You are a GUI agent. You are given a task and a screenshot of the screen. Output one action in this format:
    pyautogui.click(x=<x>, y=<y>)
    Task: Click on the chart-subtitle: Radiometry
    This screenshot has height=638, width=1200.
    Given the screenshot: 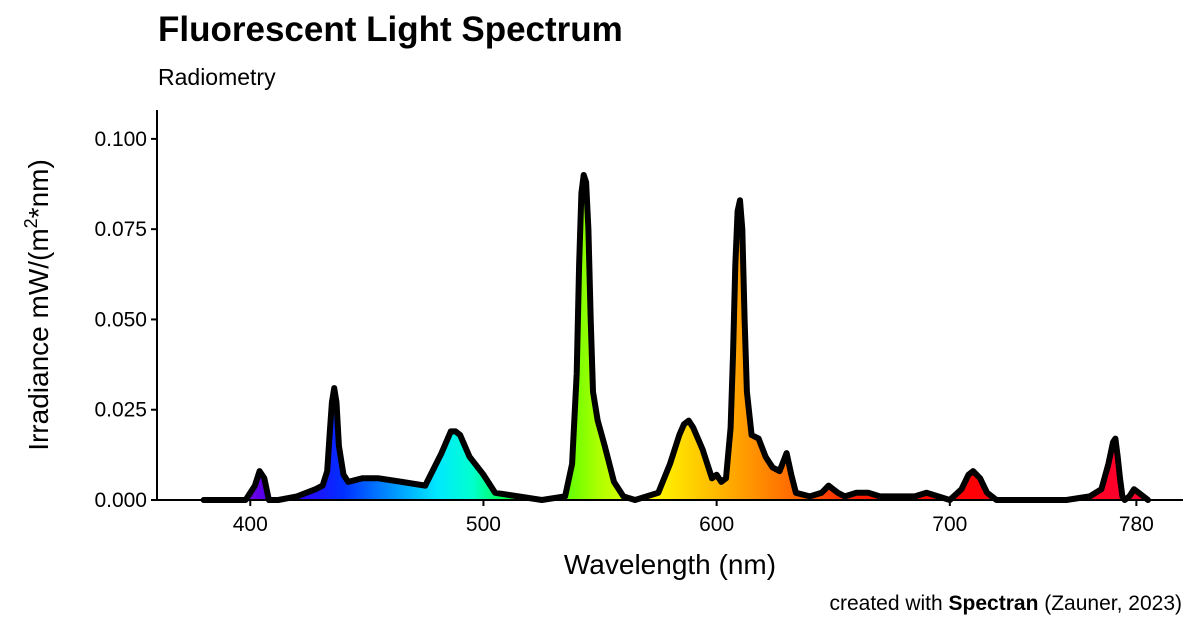 What is the action you would take?
    pyautogui.click(x=217, y=77)
    